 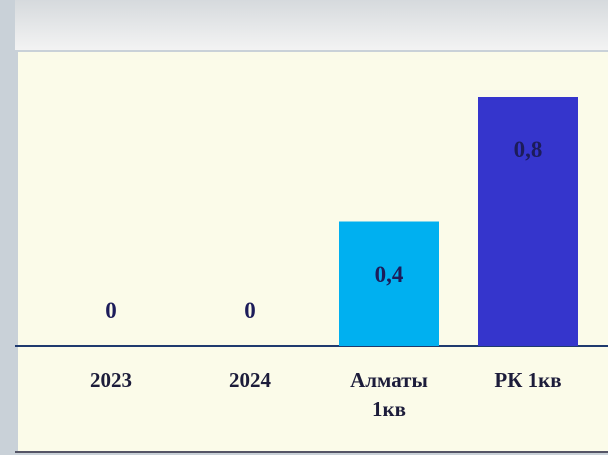 What do you see at coordinates (111, 380) in the screenshot?
I see `x-tick-label: 2023` at bounding box center [111, 380].